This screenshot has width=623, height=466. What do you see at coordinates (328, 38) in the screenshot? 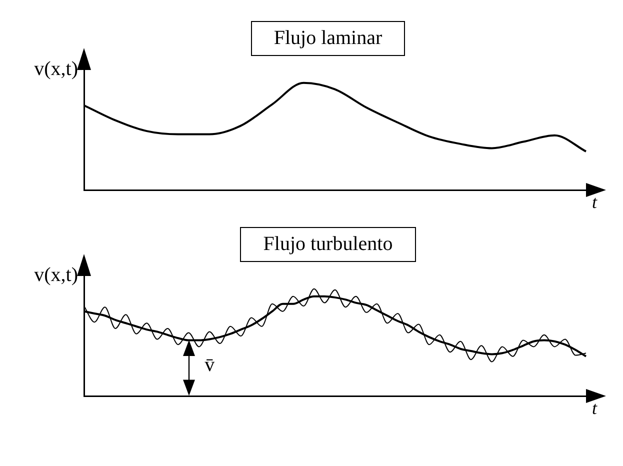
I see `chart-title: Flujo laminar` at bounding box center [328, 38].